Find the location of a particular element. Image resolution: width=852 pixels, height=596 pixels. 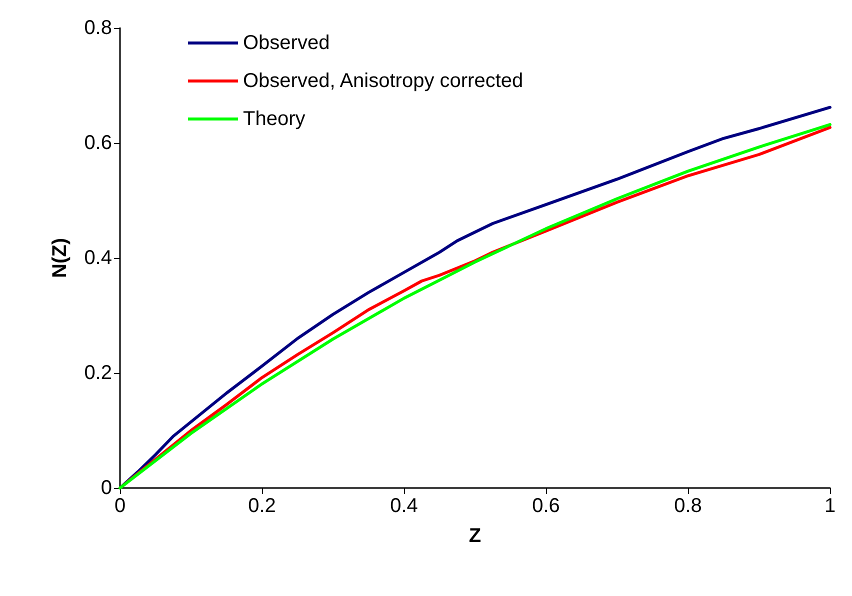

x-tick-label: 0.8 is located at coordinates (688, 506).